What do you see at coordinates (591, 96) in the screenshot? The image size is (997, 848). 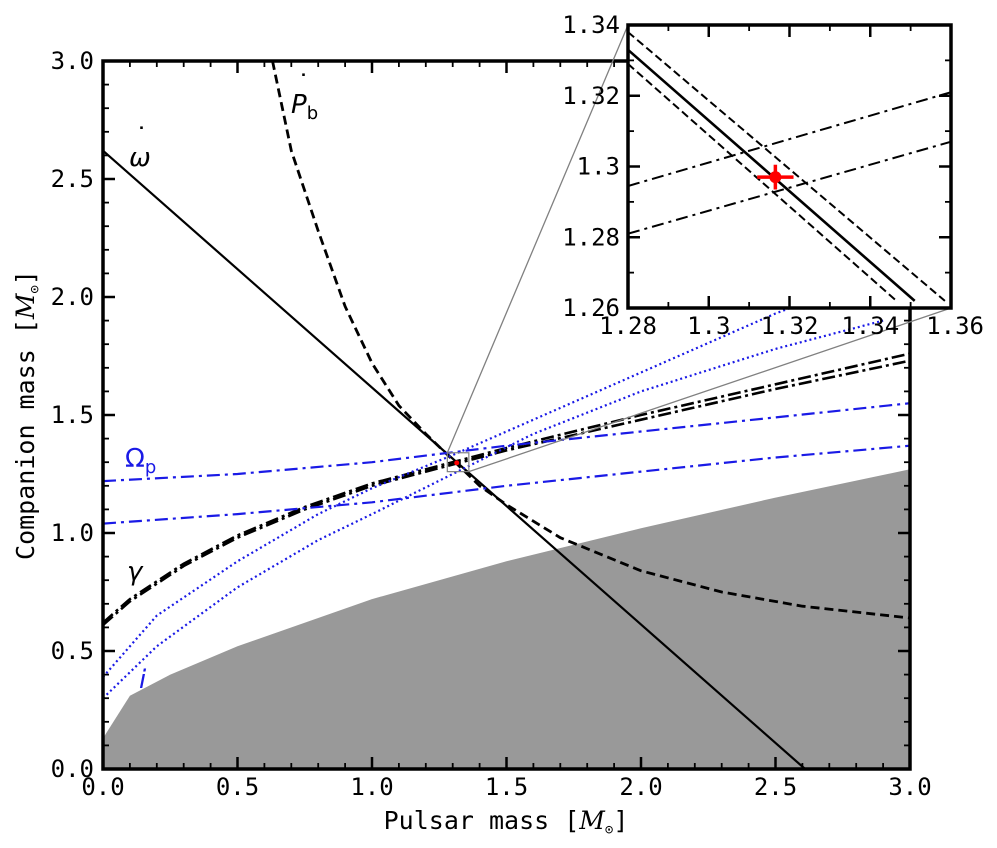 I see `inset-y-tick-label: 1.32` at bounding box center [591, 96].